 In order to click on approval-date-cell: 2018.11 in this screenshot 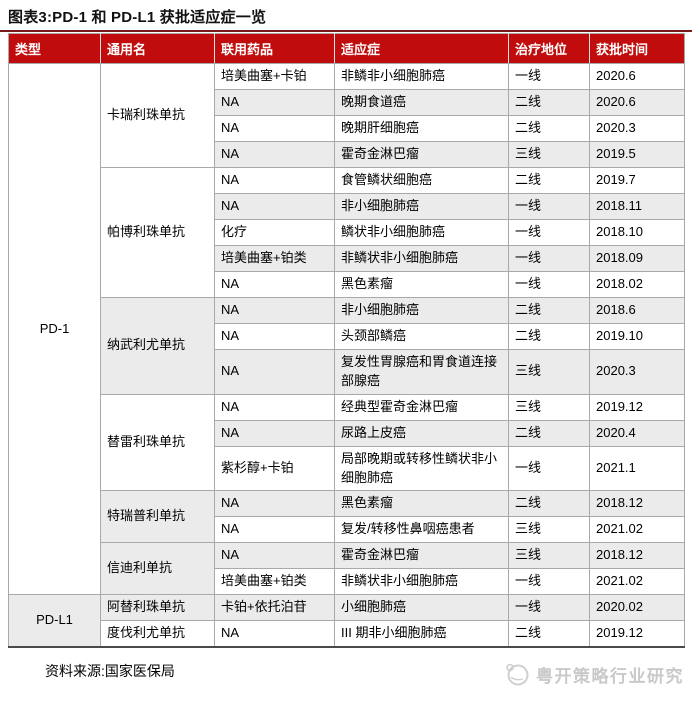, I will do `click(637, 206)`.